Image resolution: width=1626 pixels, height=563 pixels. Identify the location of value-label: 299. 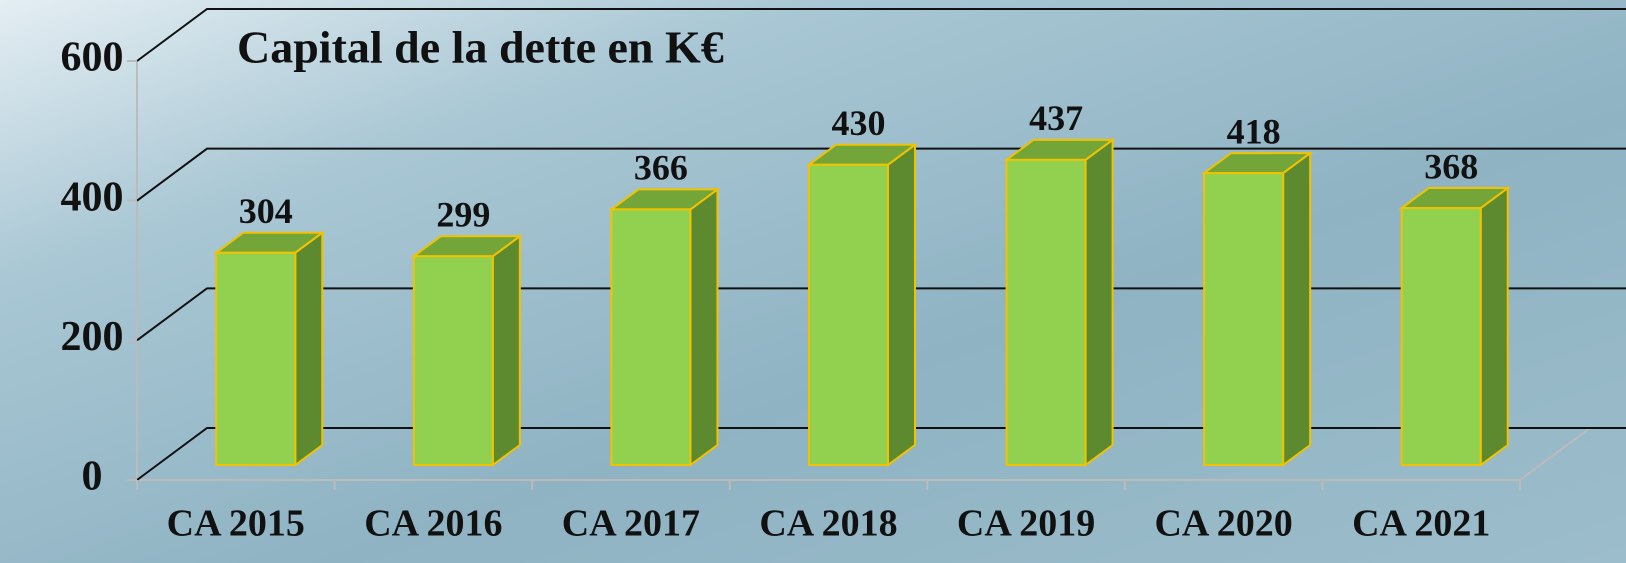
(463, 214).